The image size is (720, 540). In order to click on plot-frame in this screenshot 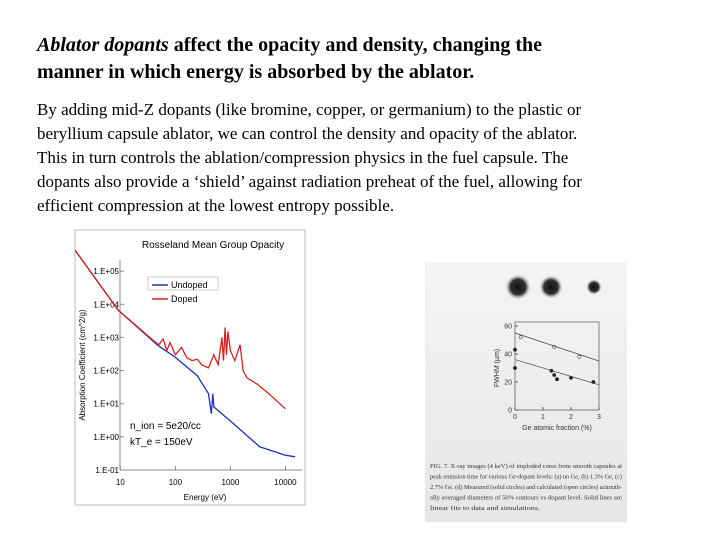, I will do `click(557, 366)`.